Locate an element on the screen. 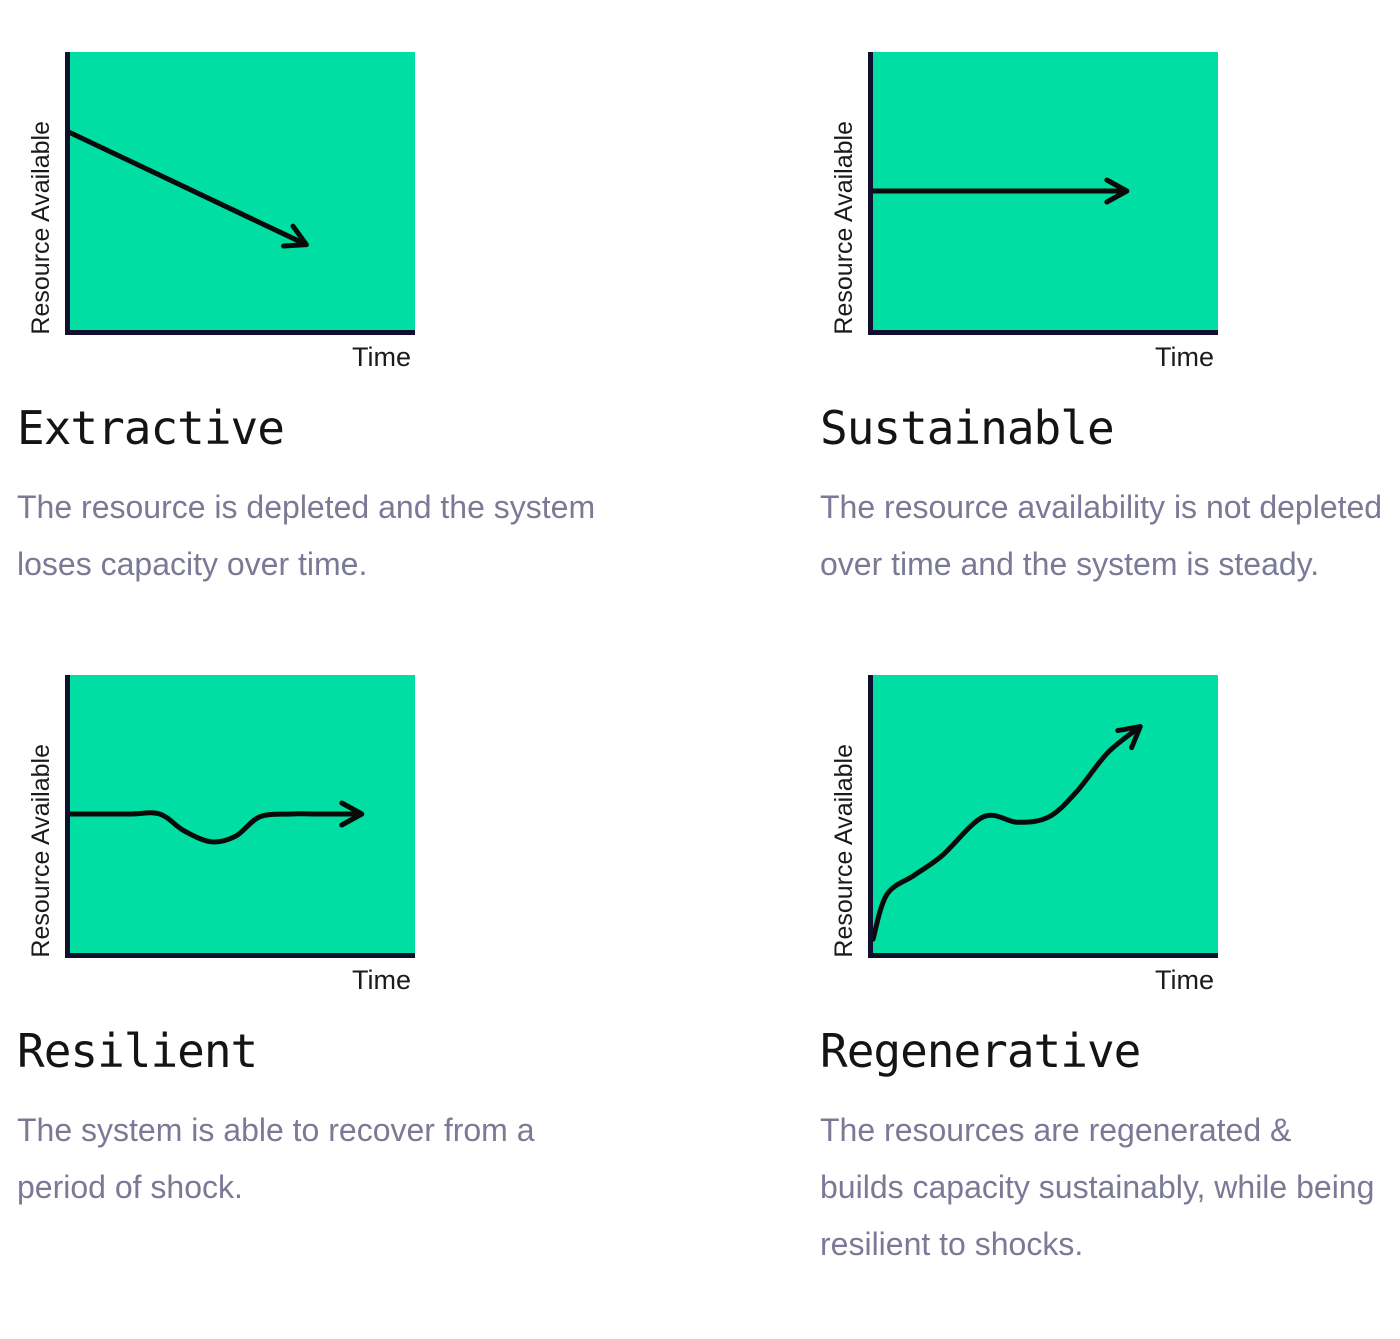 The width and height of the screenshot is (1400, 1339). chart-regenerative: Resource Available is located at coordinates (1101, 816).